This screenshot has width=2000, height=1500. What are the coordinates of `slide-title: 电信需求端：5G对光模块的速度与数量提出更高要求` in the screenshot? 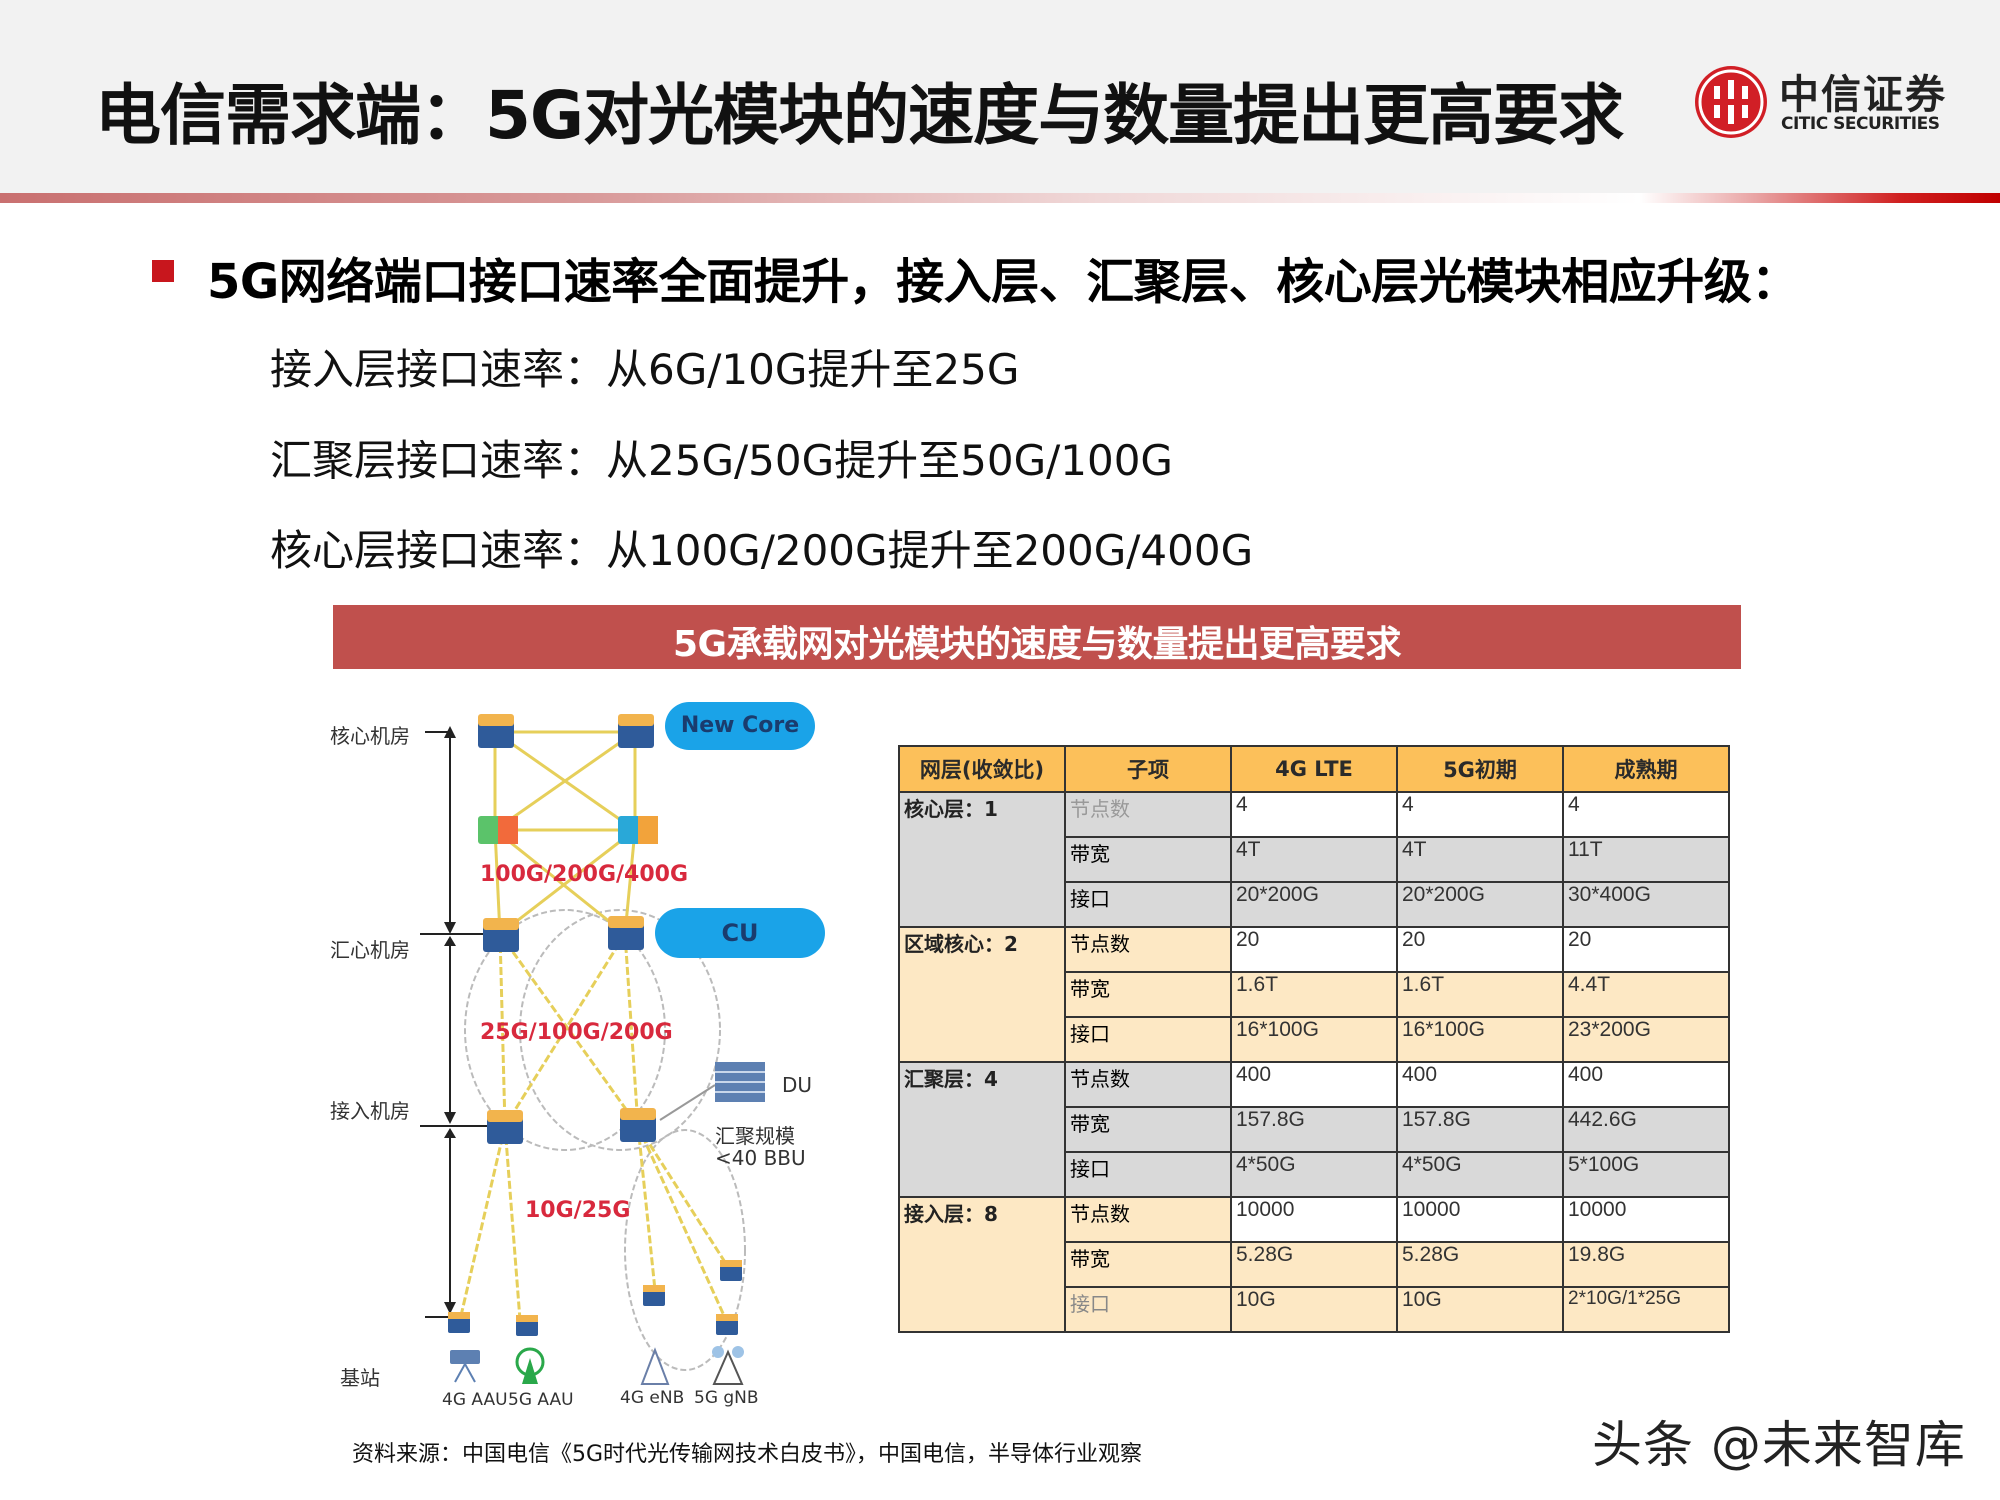 It's located at (859, 115).